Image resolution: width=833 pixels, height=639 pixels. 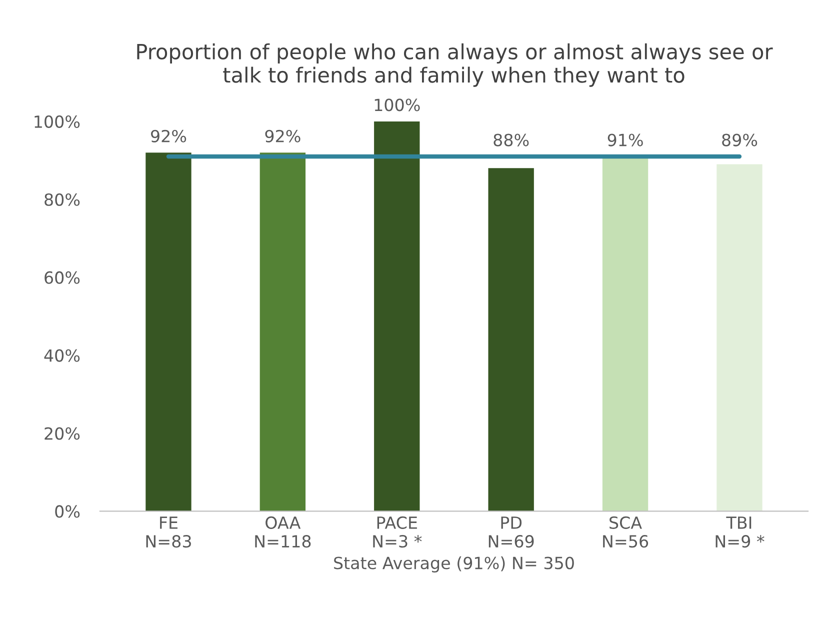 I want to click on chart-title: Proportion of people who can always or almost always see or talk to friends and family when they want to, so click(x=455, y=65).